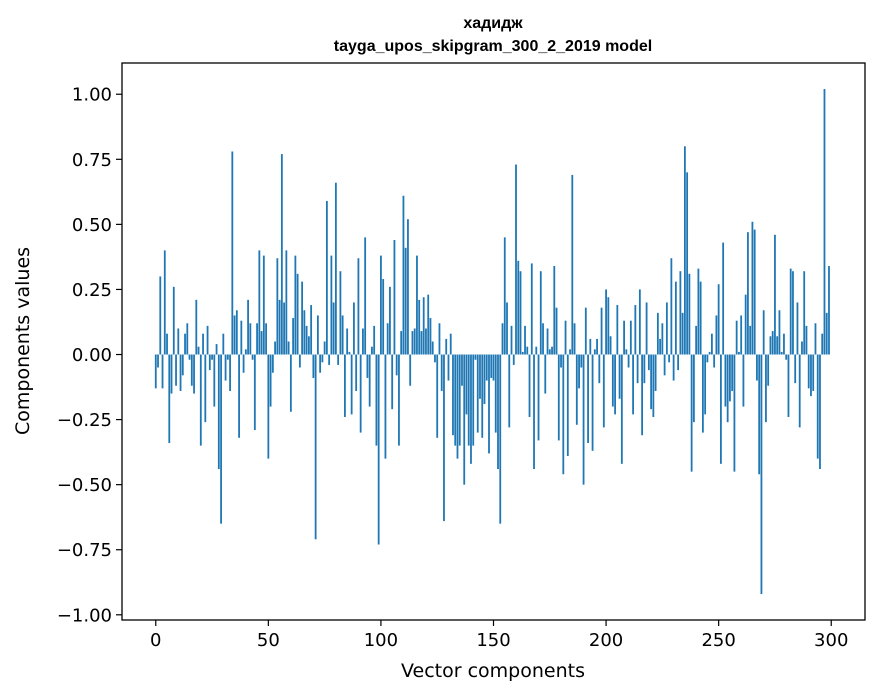 Image resolution: width=880 pixels, height=696 pixels. I want to click on x-tick-label: 150, so click(493, 640).